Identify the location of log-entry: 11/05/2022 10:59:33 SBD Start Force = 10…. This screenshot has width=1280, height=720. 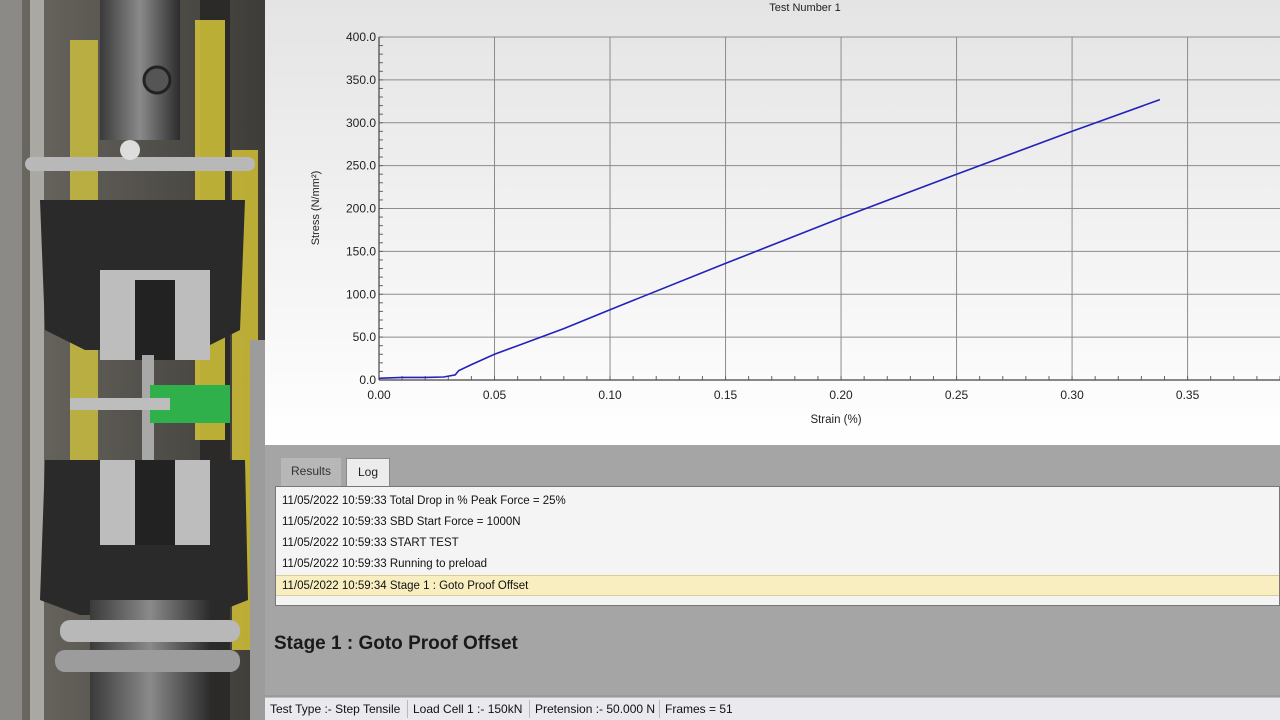
(401, 522).